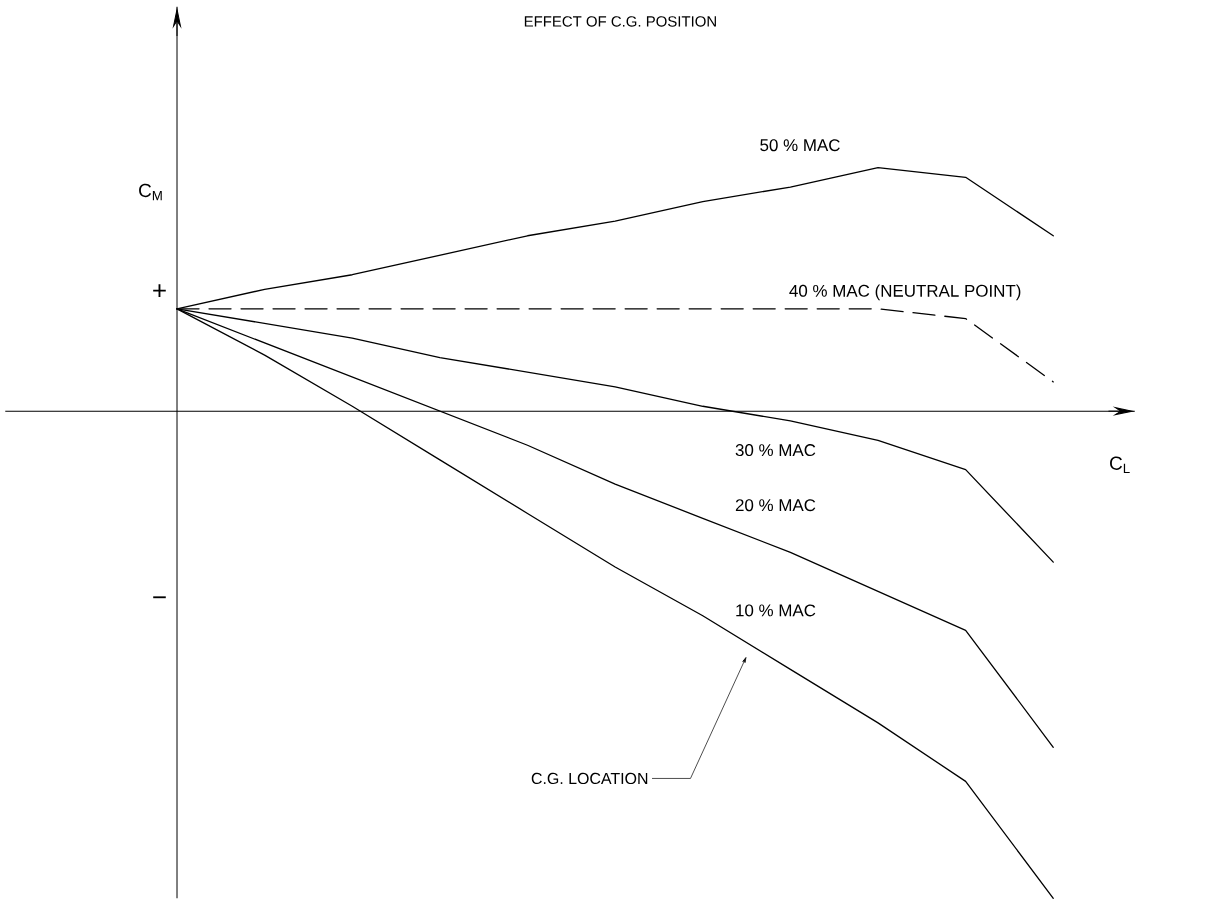  Describe the element at coordinates (159, 290) in the screenshot. I see `annotation: +` at that location.